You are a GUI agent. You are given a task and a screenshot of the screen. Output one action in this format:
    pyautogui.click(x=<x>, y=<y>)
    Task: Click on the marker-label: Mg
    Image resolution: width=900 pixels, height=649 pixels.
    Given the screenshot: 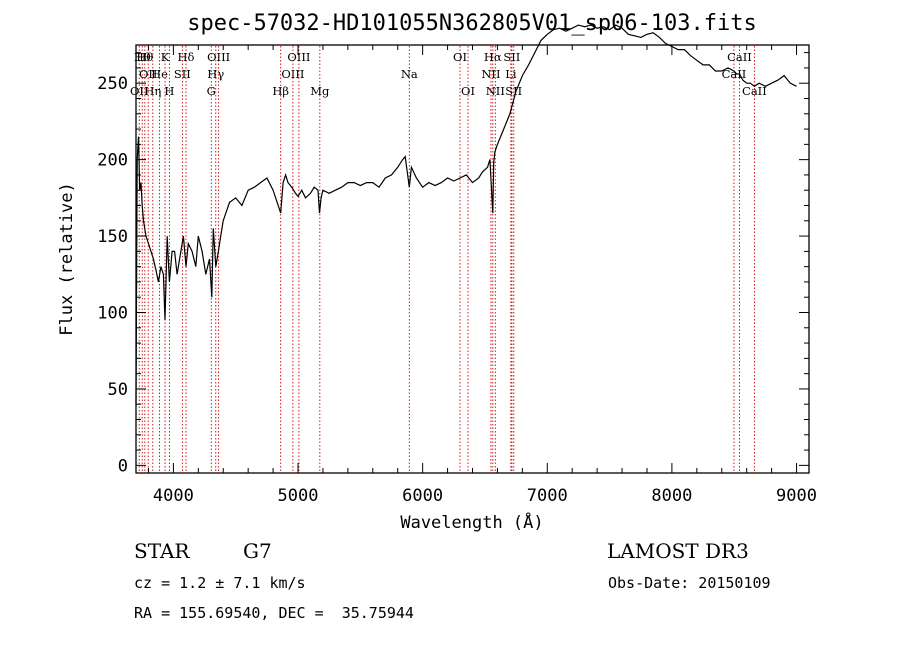 What is the action you would take?
    pyautogui.click(x=320, y=91)
    